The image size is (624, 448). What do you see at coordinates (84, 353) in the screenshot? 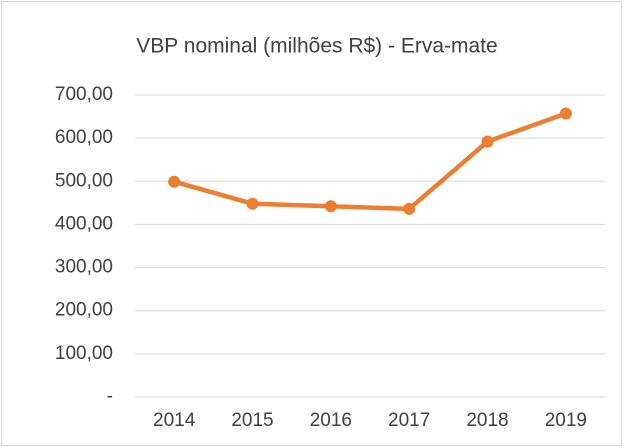
I see `y-tick-label: 100,00` at bounding box center [84, 353].